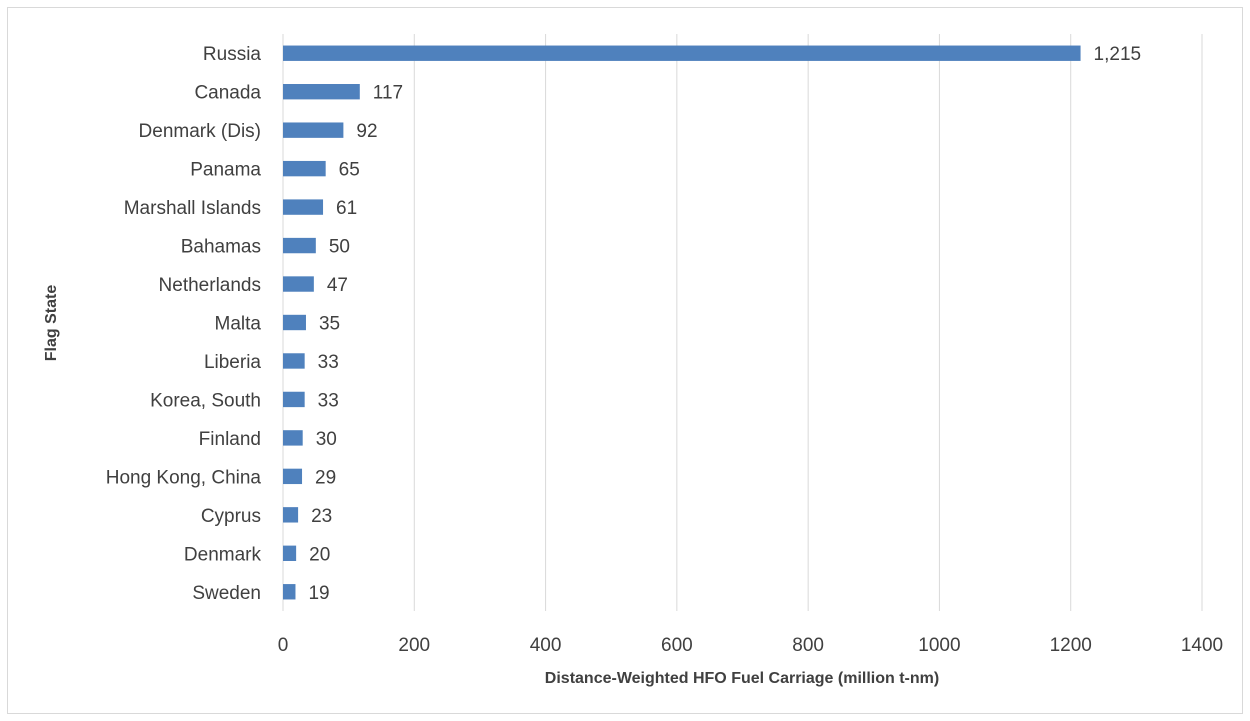 Image resolution: width=1250 pixels, height=721 pixels. What do you see at coordinates (318, 593) in the screenshot?
I see `data-label: 19` at bounding box center [318, 593].